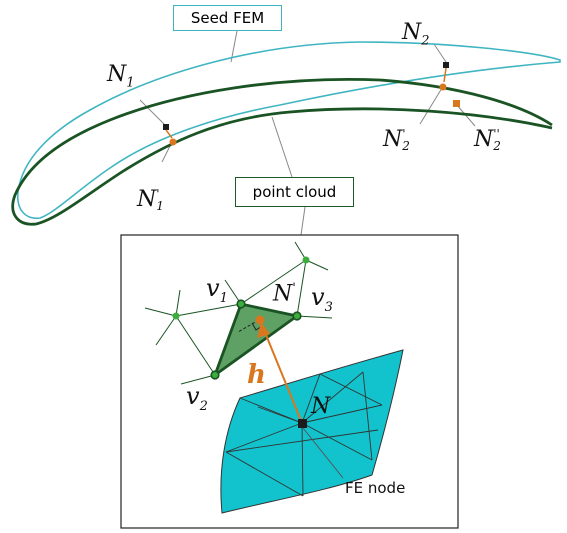  Describe the element at coordinates (496, 134) in the screenshot. I see `label-n2pp-sup: ''` at that location.